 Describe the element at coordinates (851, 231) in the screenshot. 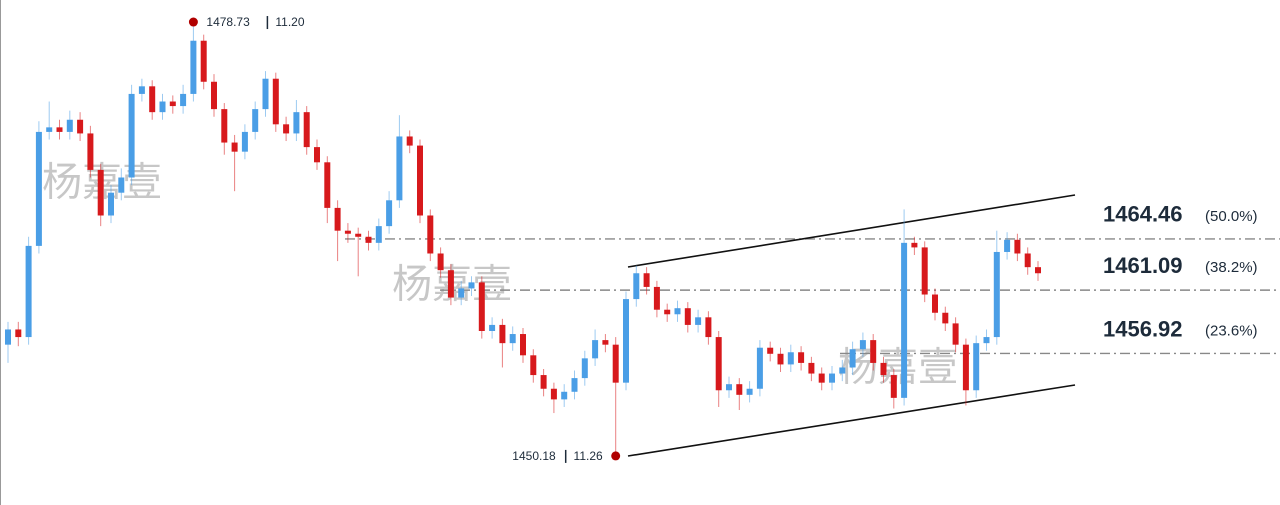

I see `channel-upper` at that location.